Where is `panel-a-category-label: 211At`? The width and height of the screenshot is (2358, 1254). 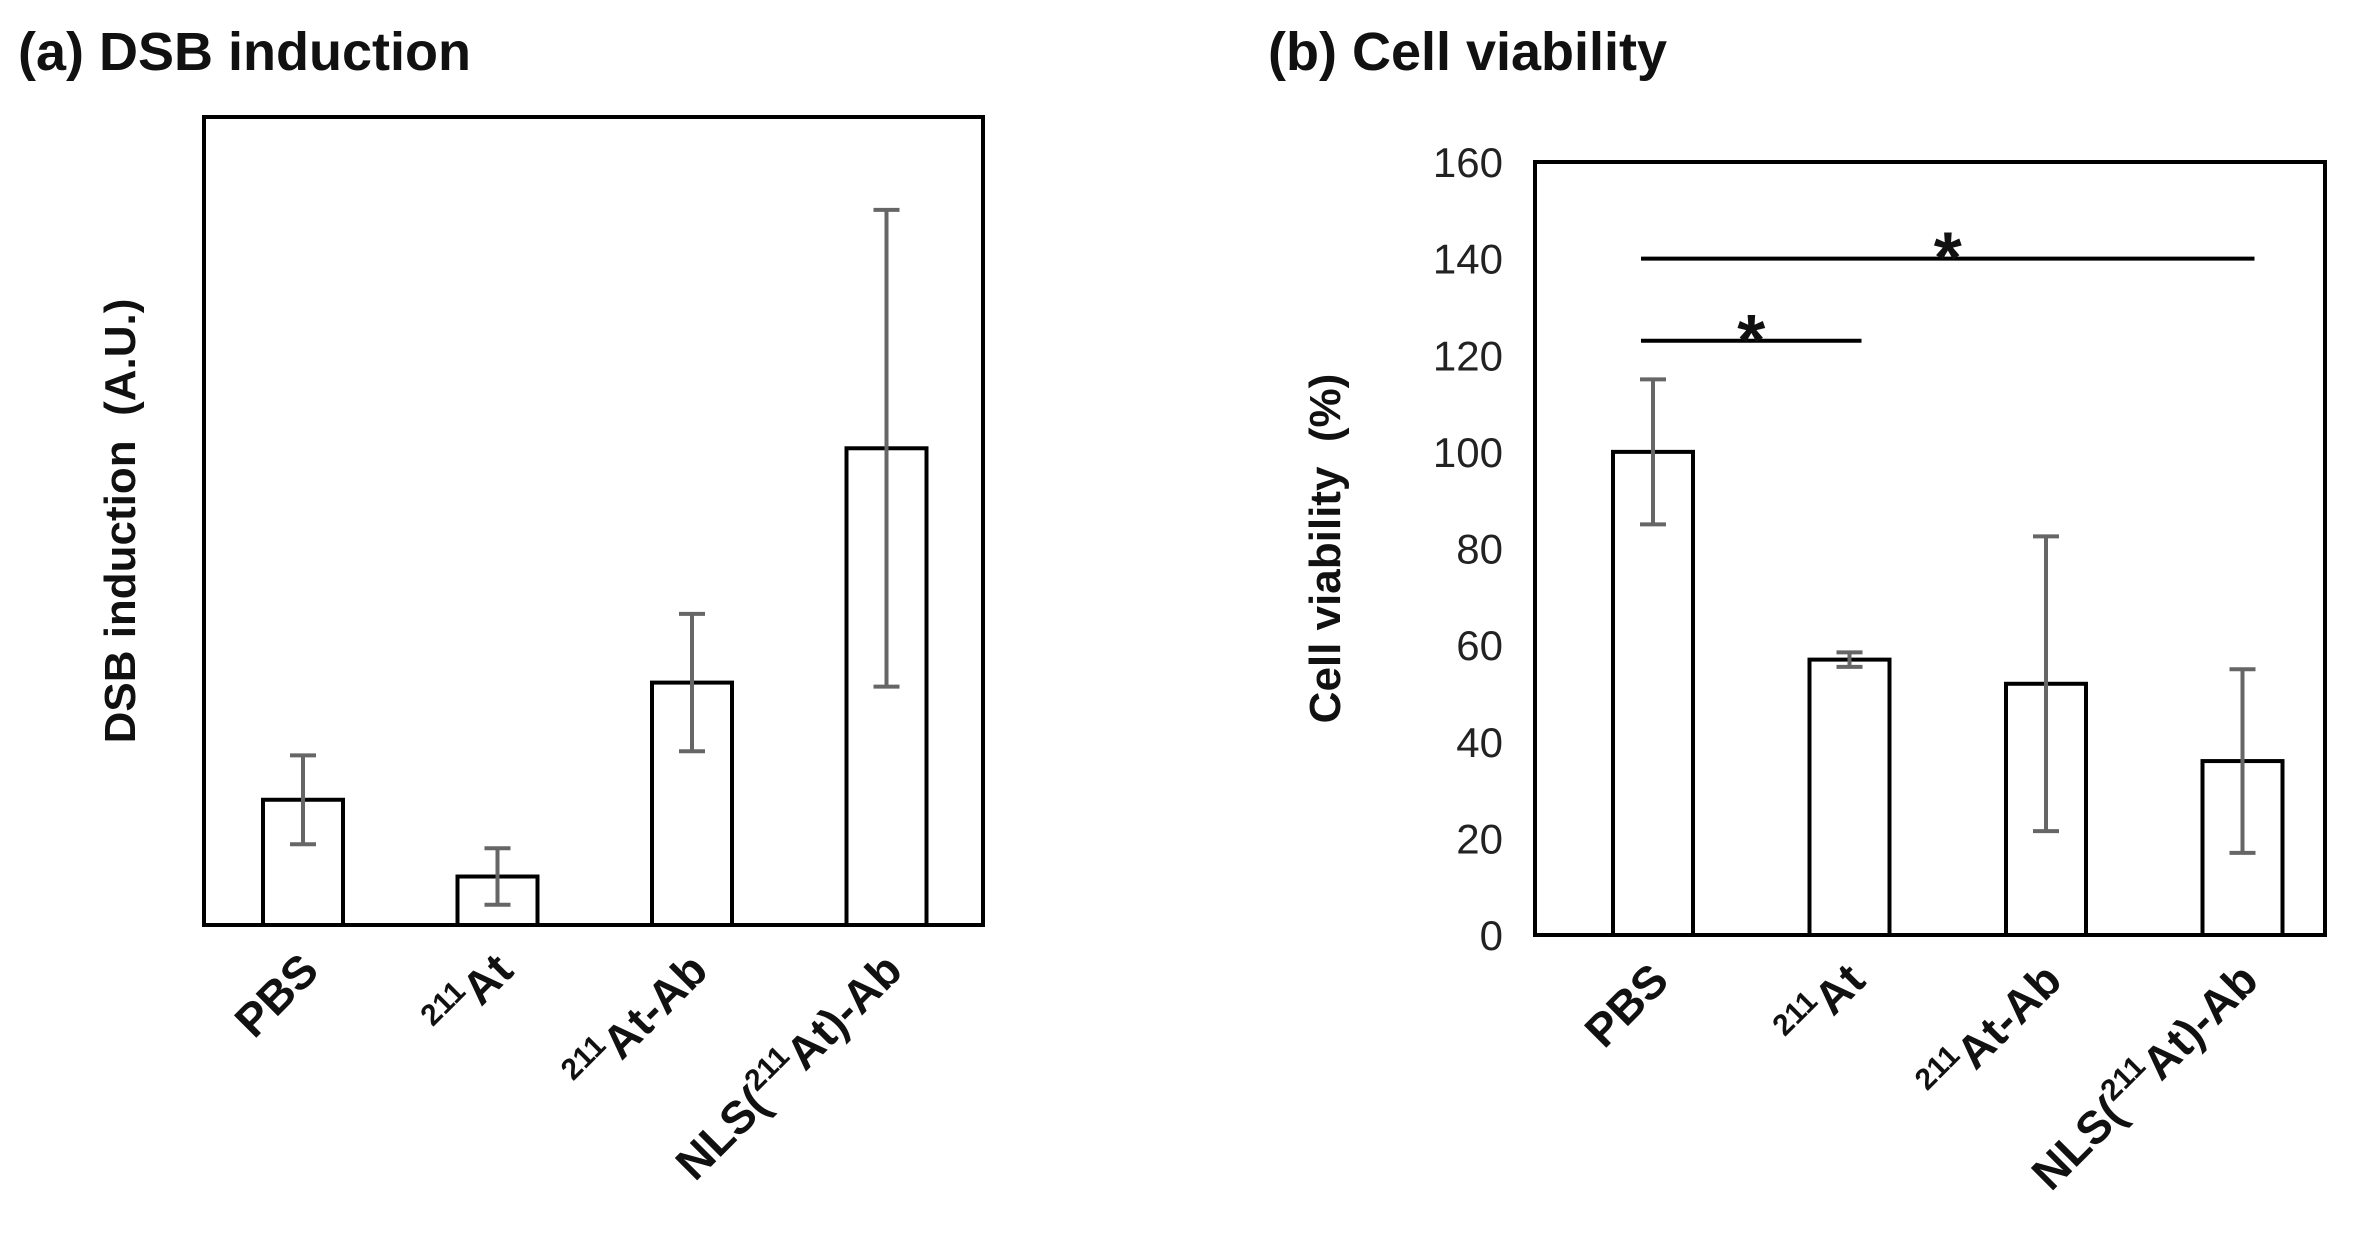
panel-a-category-label: 211At is located at coordinates (468, 994).